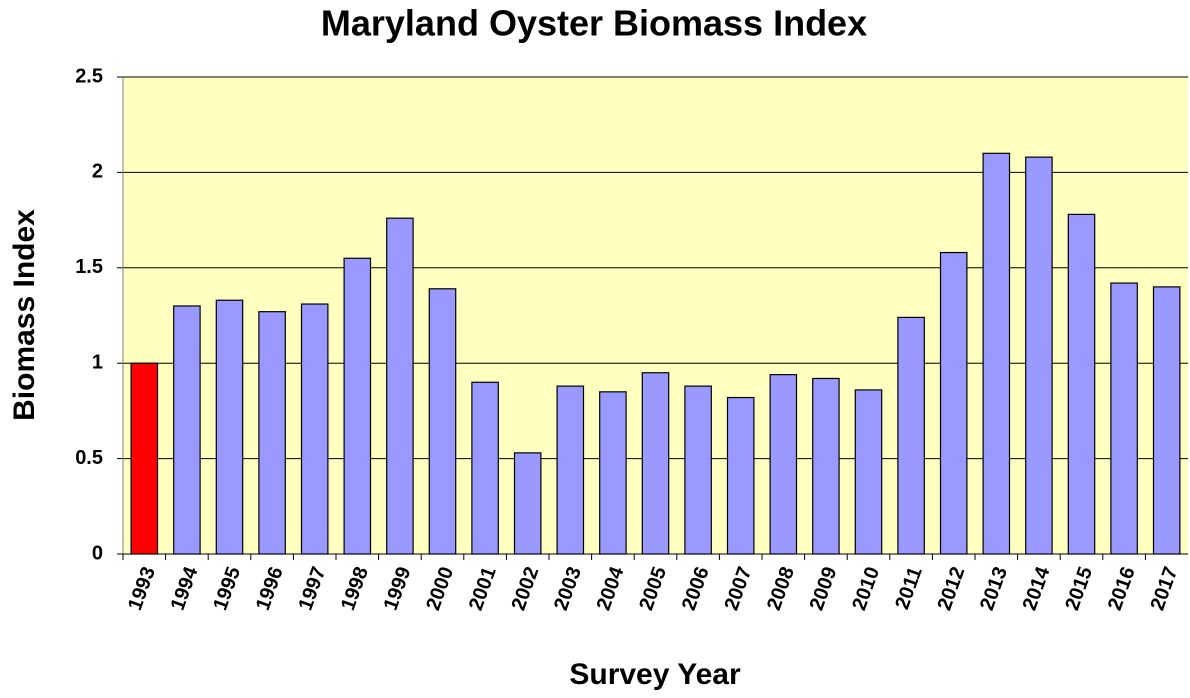 The width and height of the screenshot is (1190, 698). Describe the element at coordinates (89, 76) in the screenshot. I see `y-tick-label: 2.5` at that location.